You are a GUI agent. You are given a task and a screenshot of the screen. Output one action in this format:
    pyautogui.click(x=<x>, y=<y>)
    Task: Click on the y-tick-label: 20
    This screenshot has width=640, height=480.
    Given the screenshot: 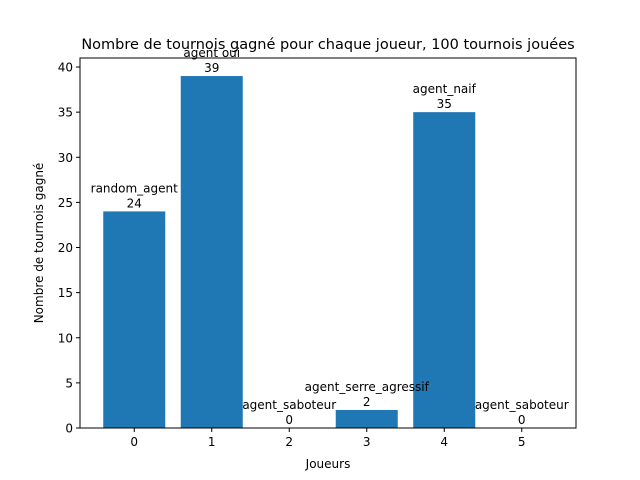 What is the action you would take?
    pyautogui.click(x=65, y=248)
    